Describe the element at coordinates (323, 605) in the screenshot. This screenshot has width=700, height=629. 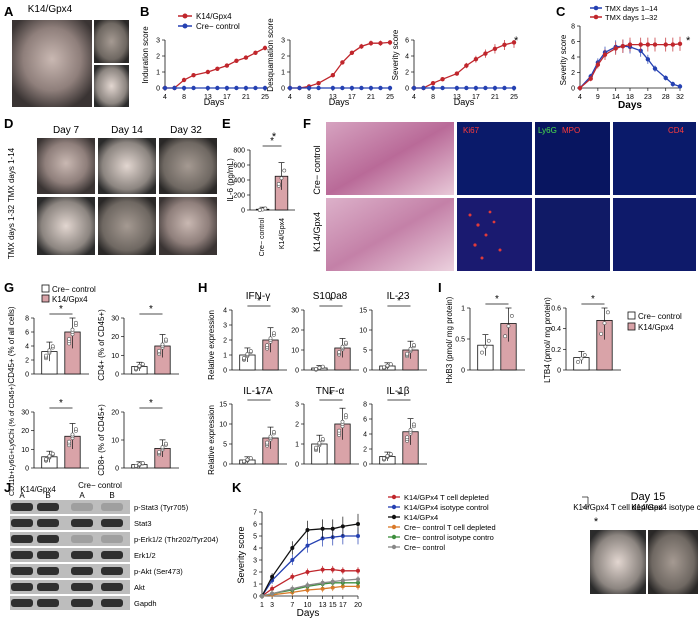
I see `x-tick-label: 13` at that location.